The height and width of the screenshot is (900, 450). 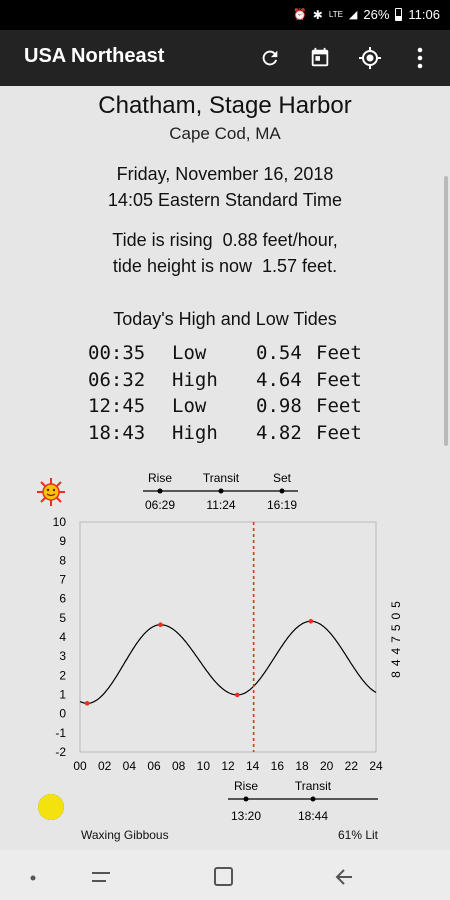 What do you see at coordinates (317, 14) in the screenshot?
I see `bluetooth-icon: ✱` at bounding box center [317, 14].